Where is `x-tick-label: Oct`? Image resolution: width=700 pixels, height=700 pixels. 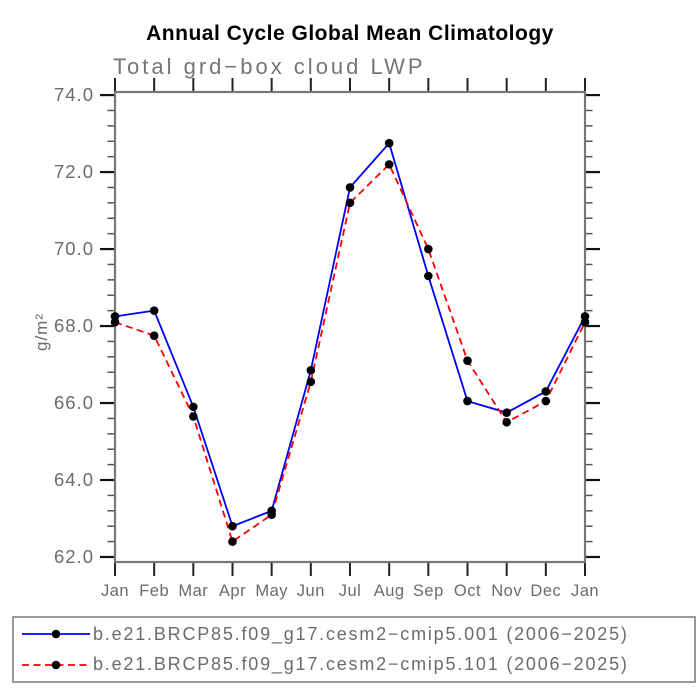
x-tick-label: Oct is located at coordinates (467, 591).